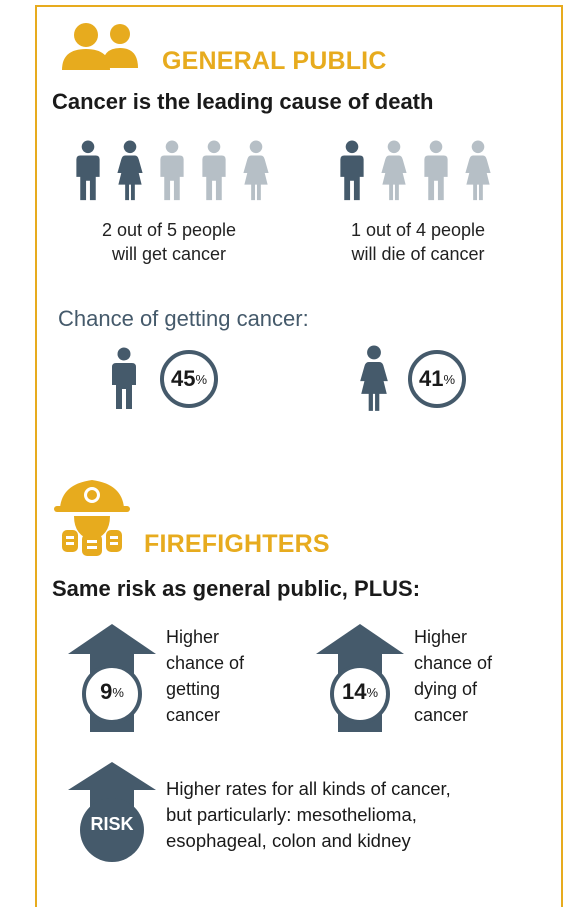  I want to click on male-icon, so click(124, 379).